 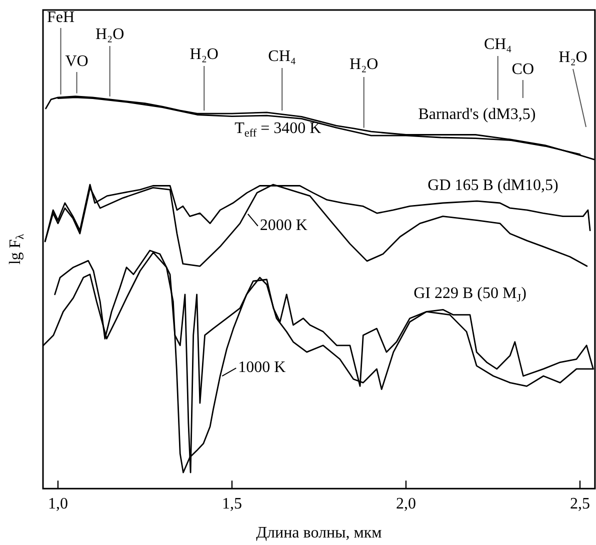 I want to click on series-label: GD 165 B (dM10,5), so click(x=493, y=185).